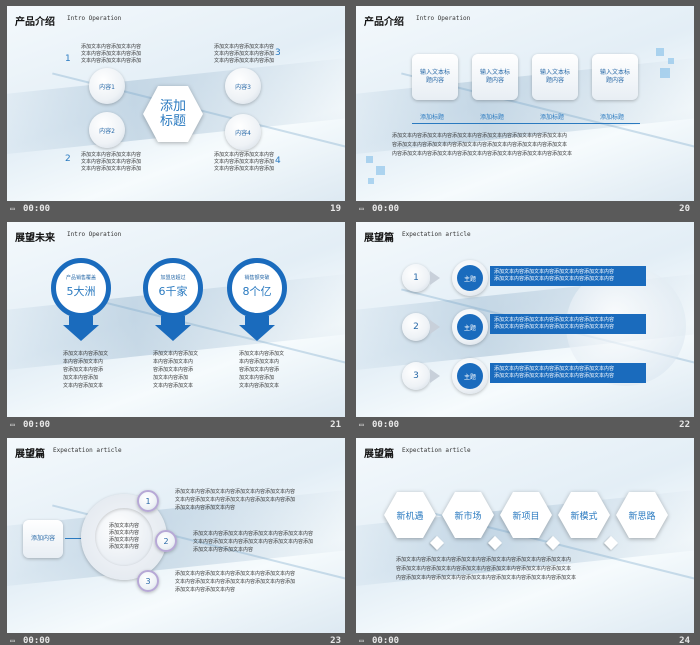 This screenshot has height=645, width=700. What do you see at coordinates (80, 278) in the screenshot?
I see `stat-caption: 产品销售覆盖` at bounding box center [80, 278].